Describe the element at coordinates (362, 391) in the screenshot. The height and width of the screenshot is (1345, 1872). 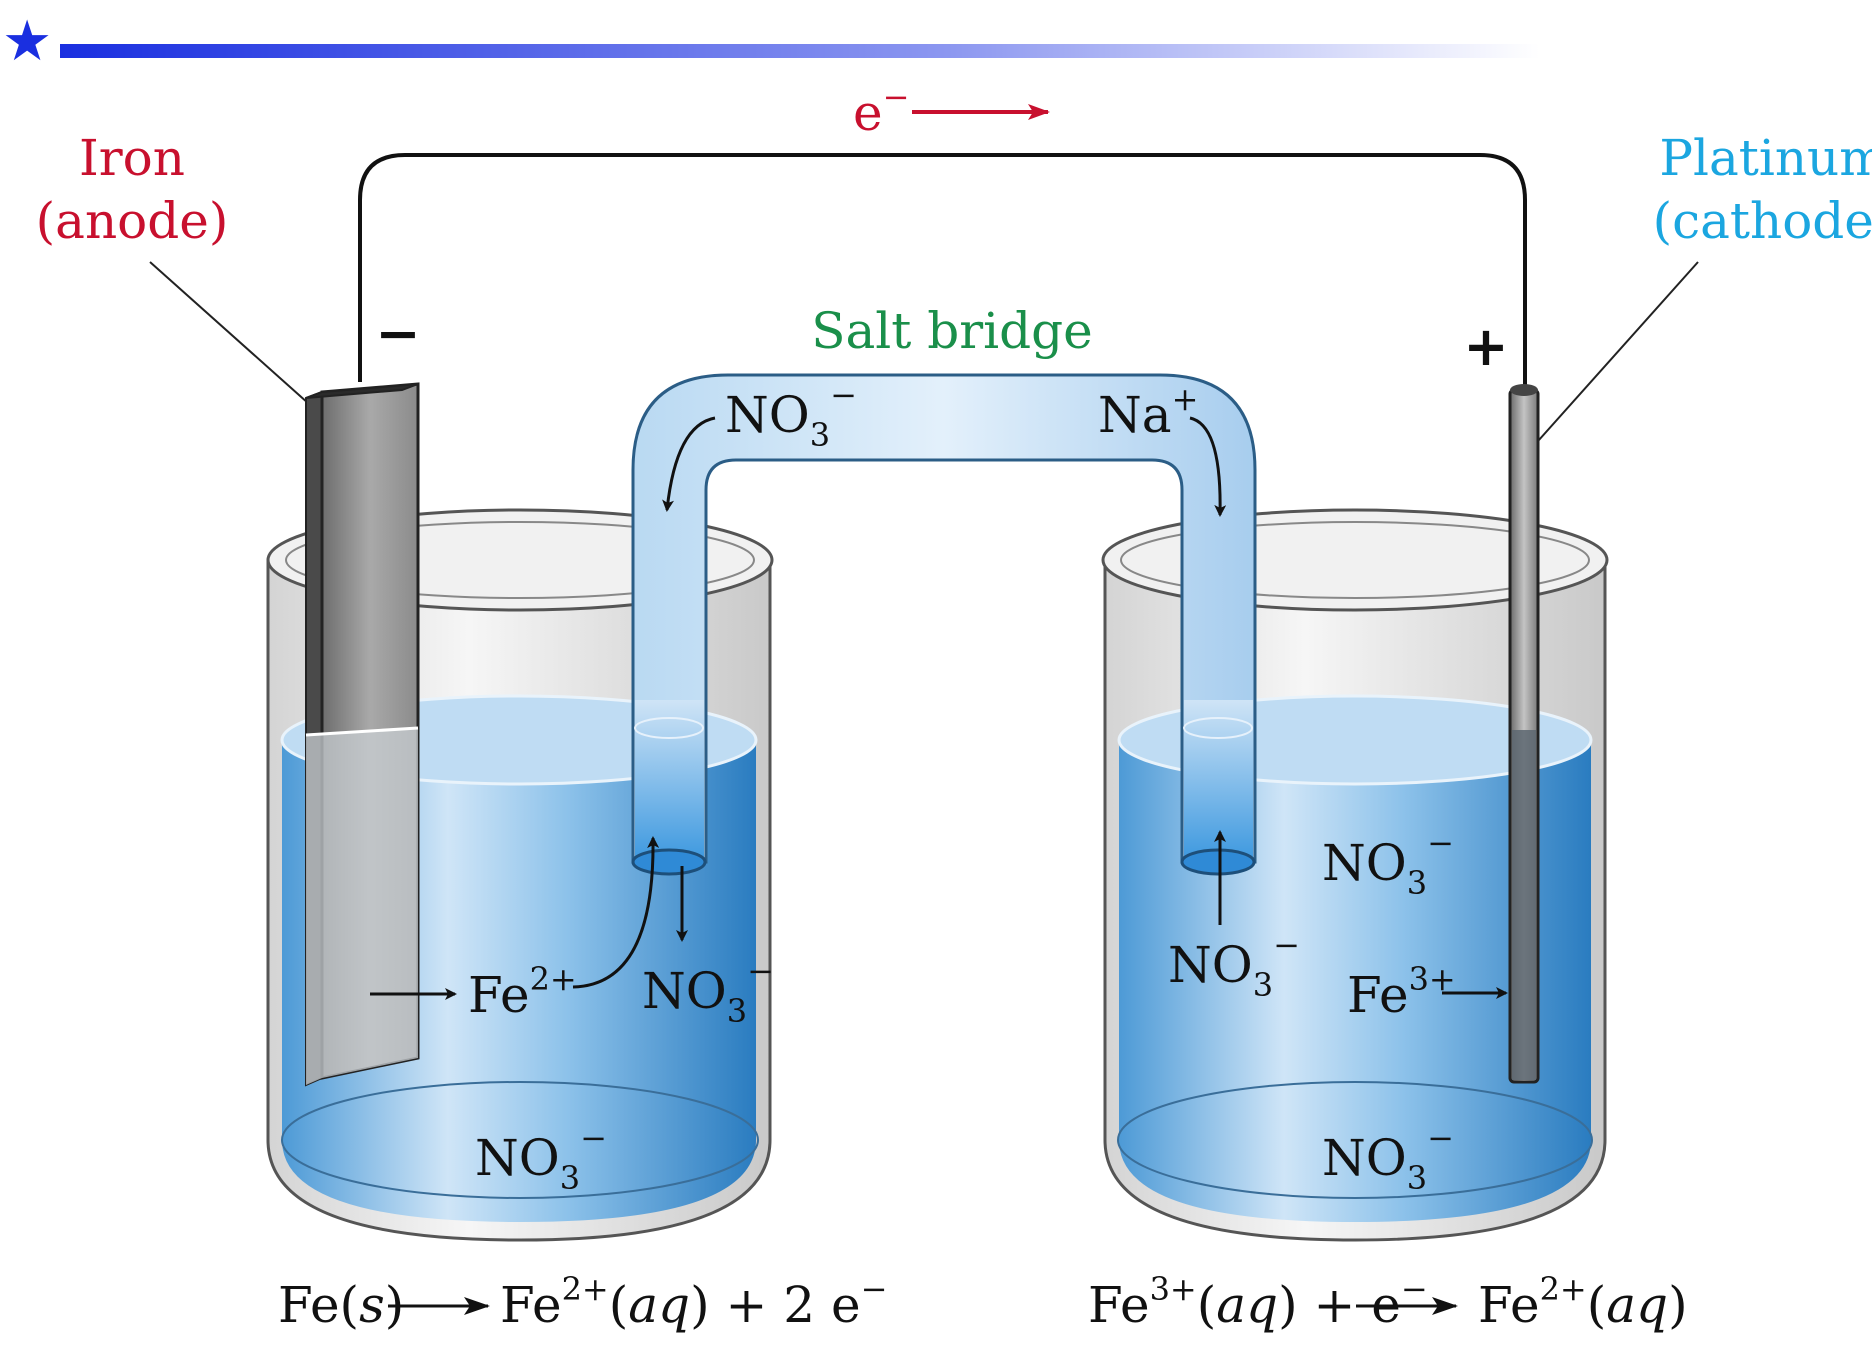
I see `iron-electrode-top` at that location.